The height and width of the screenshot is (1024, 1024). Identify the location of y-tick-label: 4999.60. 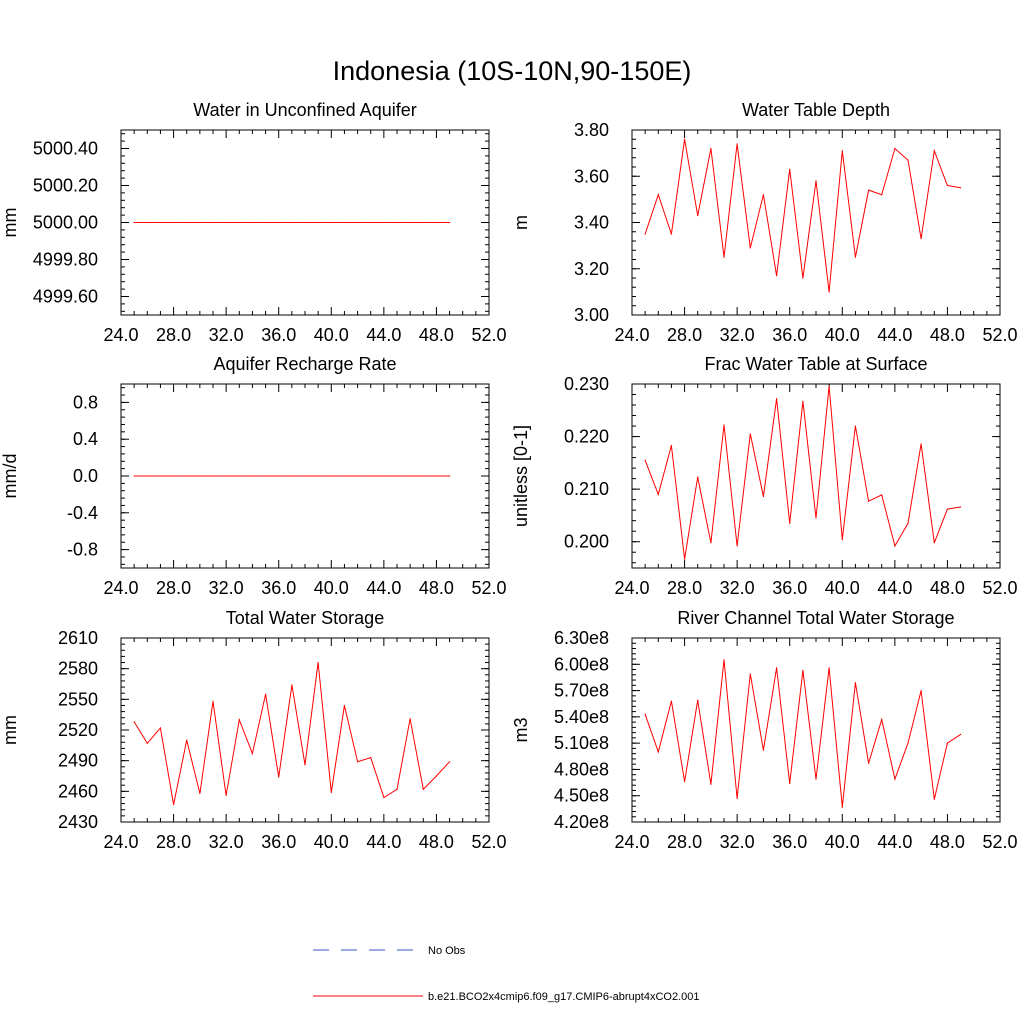
(65, 297).